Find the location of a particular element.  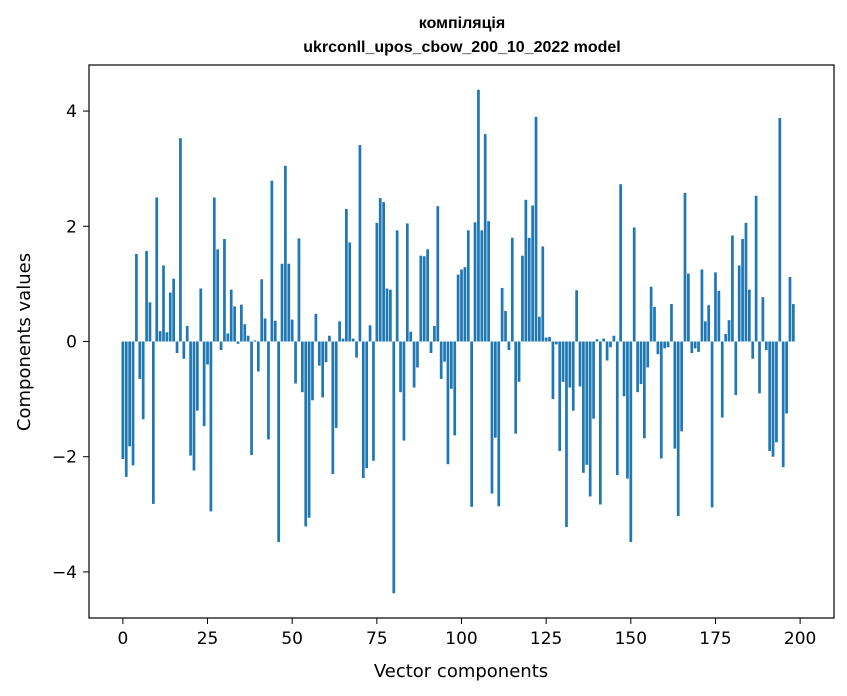

y-tick-label: 2 is located at coordinates (71, 227).